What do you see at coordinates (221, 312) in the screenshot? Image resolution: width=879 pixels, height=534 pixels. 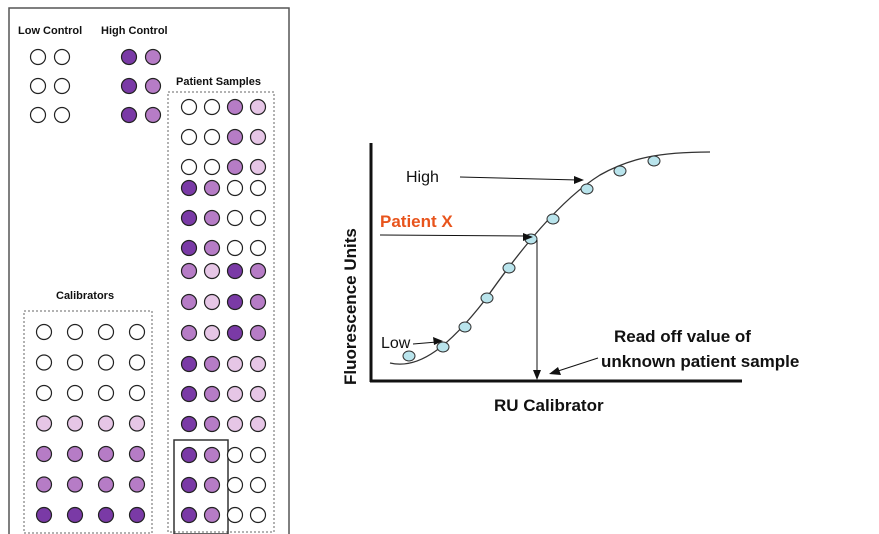 I see `patient-samples-box` at bounding box center [221, 312].